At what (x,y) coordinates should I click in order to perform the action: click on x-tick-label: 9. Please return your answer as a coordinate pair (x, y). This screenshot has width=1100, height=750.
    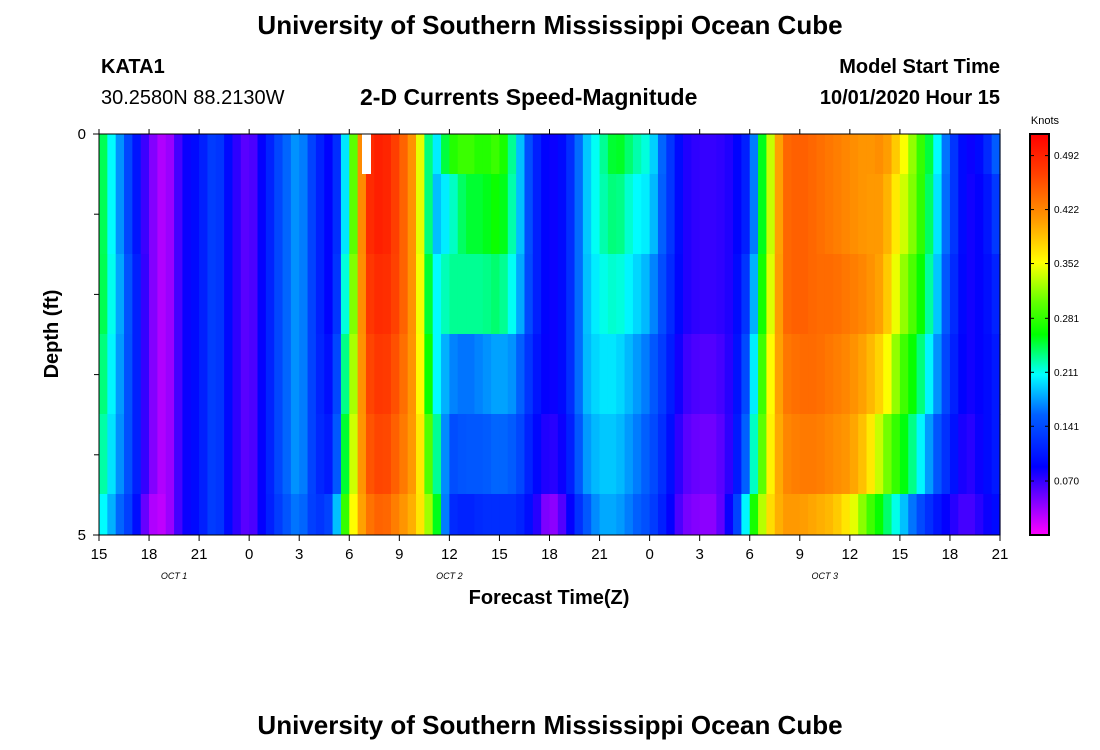
    Looking at the image, I should click on (800, 554).